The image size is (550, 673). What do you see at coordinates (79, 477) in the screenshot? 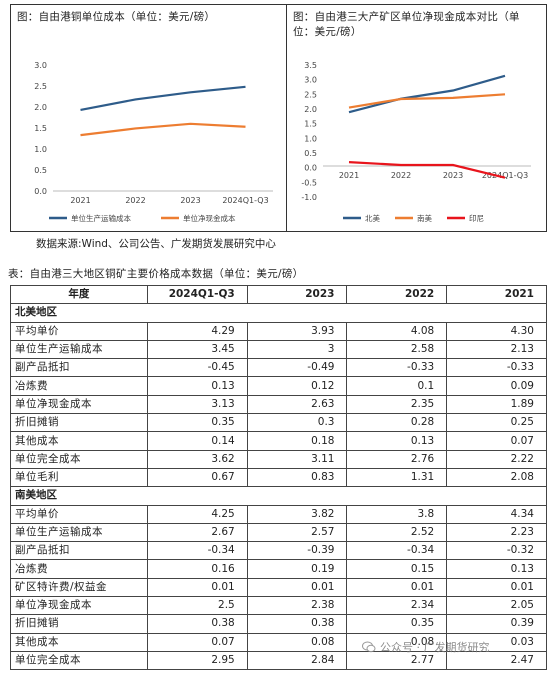
I see `row-label: 单位毛利` at bounding box center [79, 477].